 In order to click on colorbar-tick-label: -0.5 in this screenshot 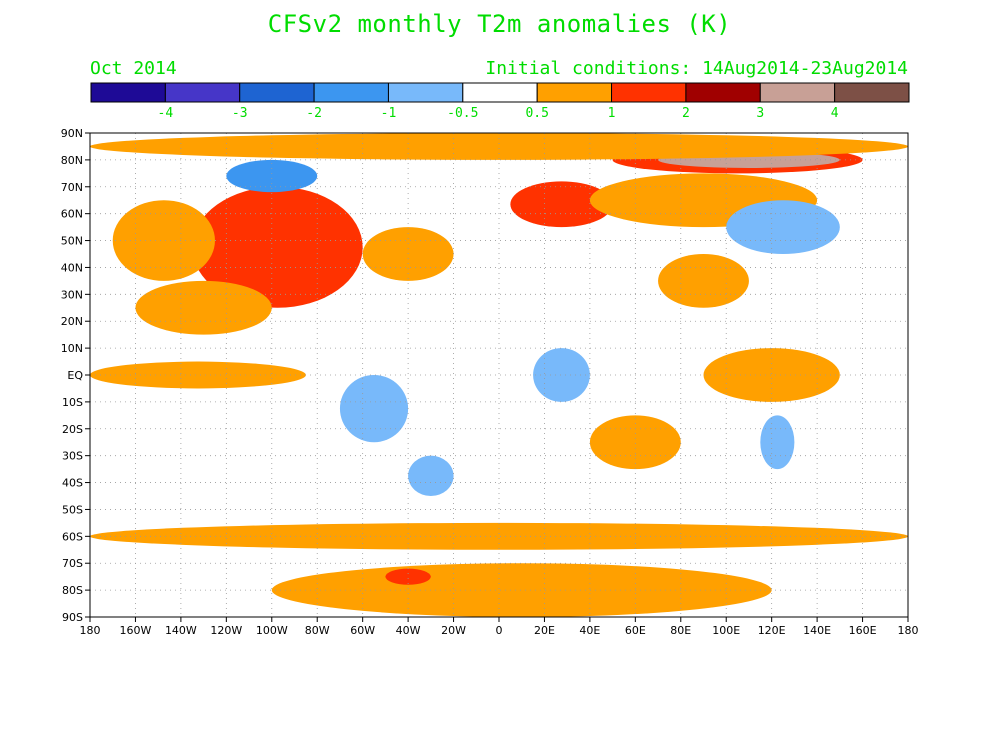, I will do `click(462, 113)`.